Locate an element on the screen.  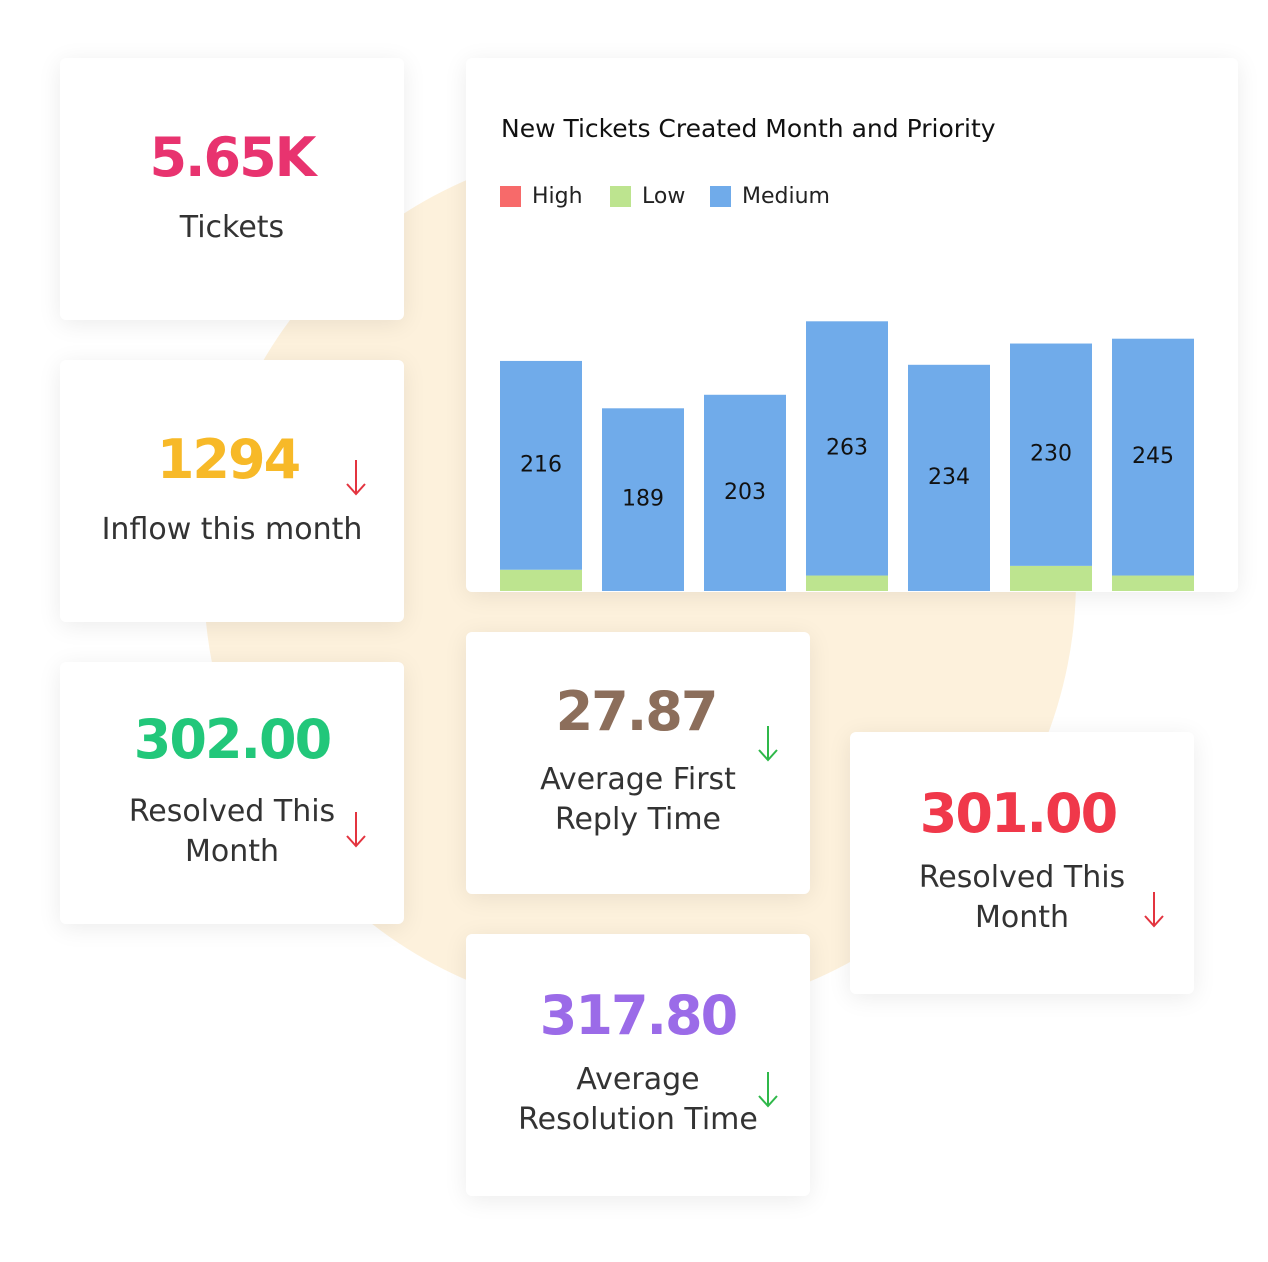
kpi-card: 1294 Inflow this month is located at coordinates (232, 491).